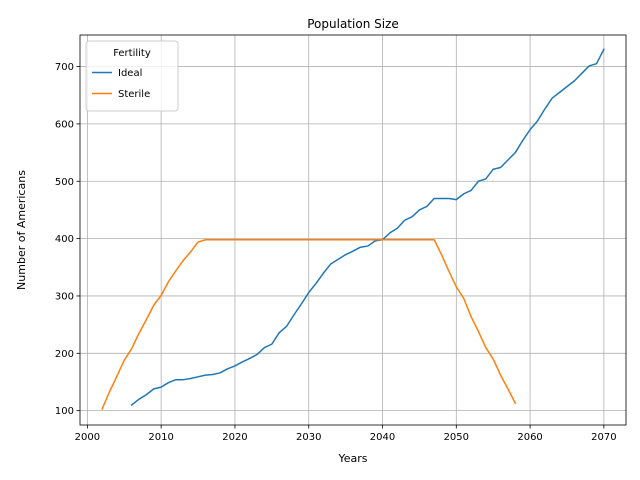  I want to click on chart-title: Population Size, so click(353, 24).